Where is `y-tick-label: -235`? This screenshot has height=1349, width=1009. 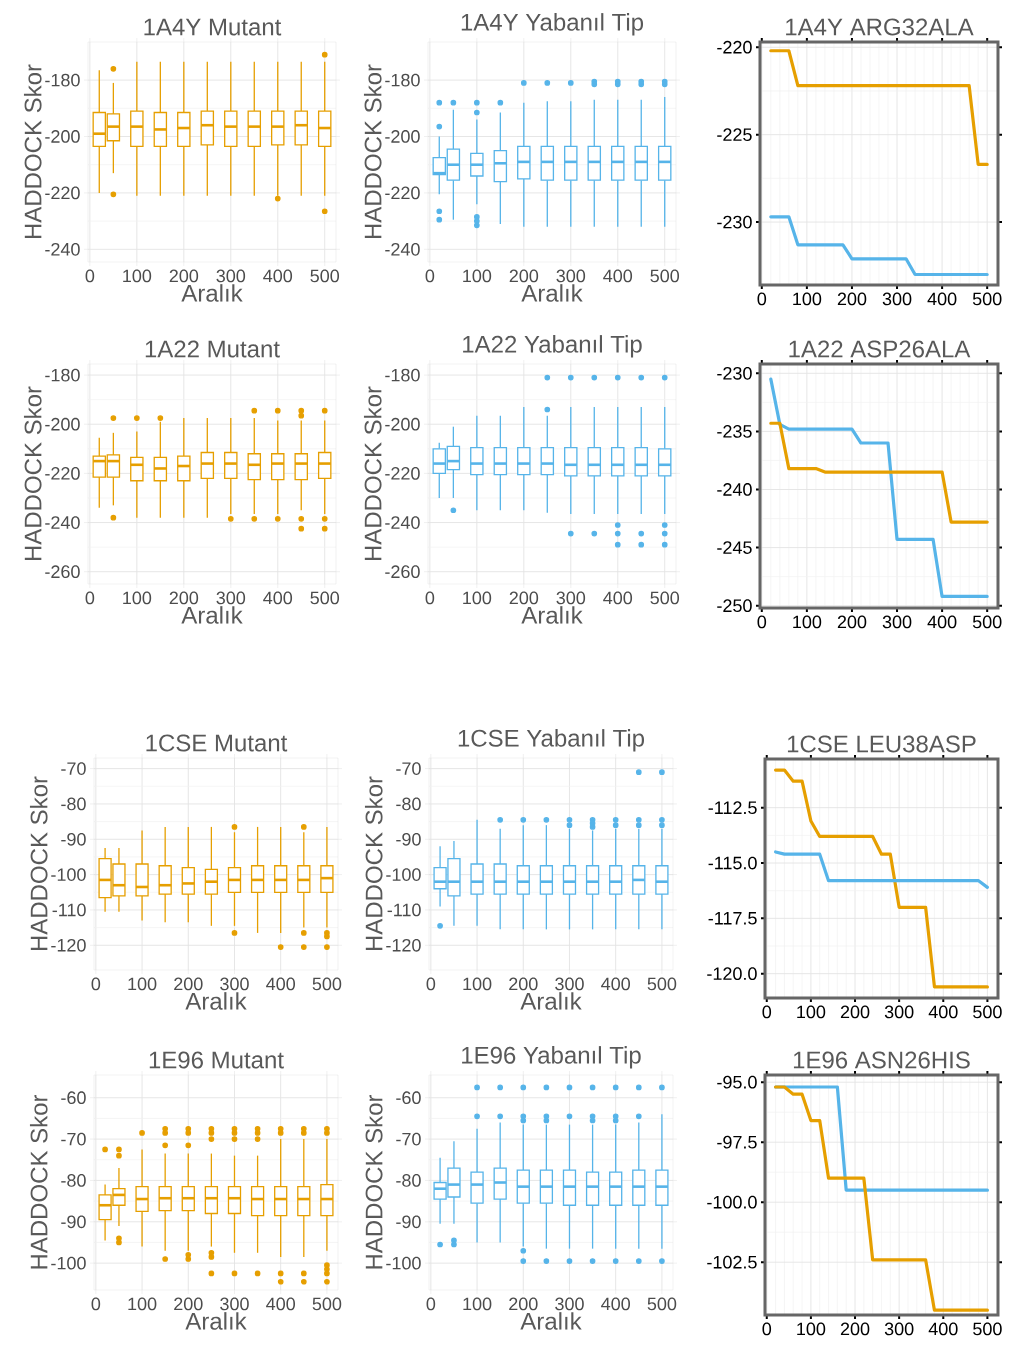 y-tick-label: -235 is located at coordinates (734, 431).